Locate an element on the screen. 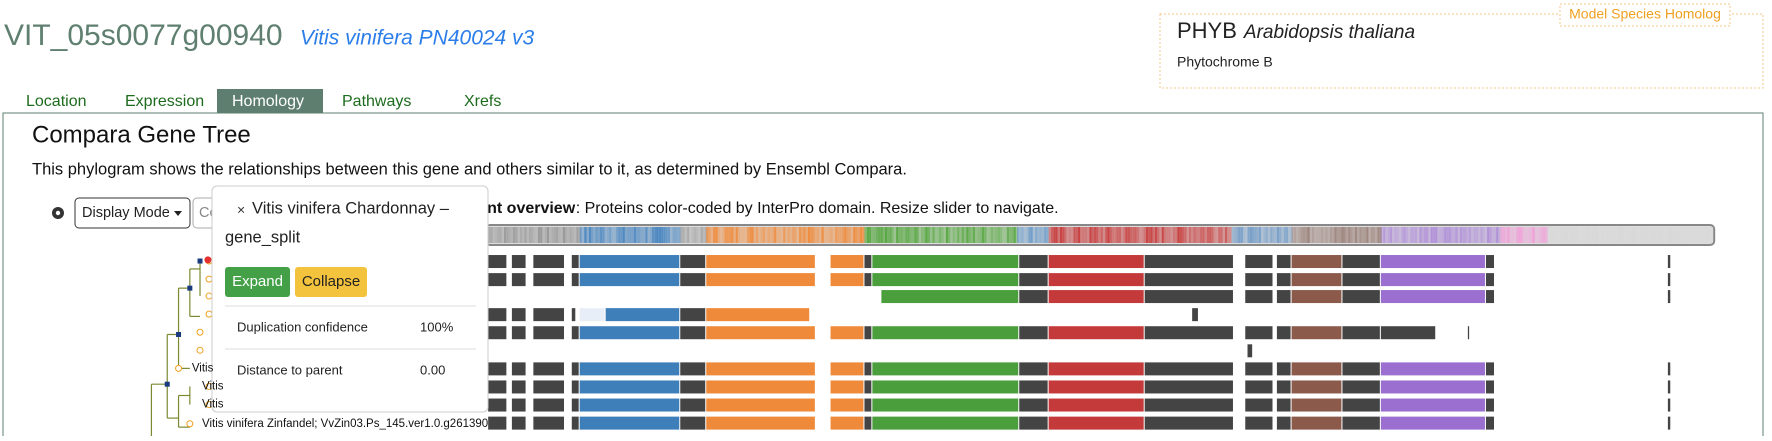 Image resolution: width=1772 pixels, height=441 pixels. tab: Expression is located at coordinates (164, 101).